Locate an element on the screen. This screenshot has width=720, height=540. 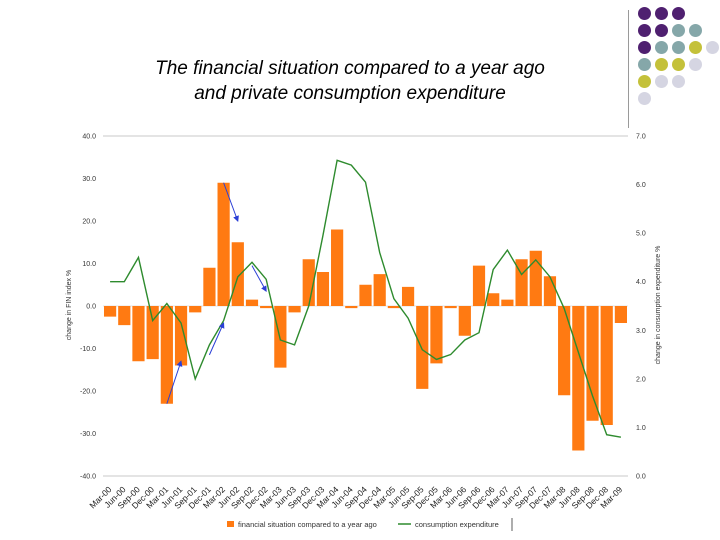
annotation-arrows is located at coordinates (216, 293).